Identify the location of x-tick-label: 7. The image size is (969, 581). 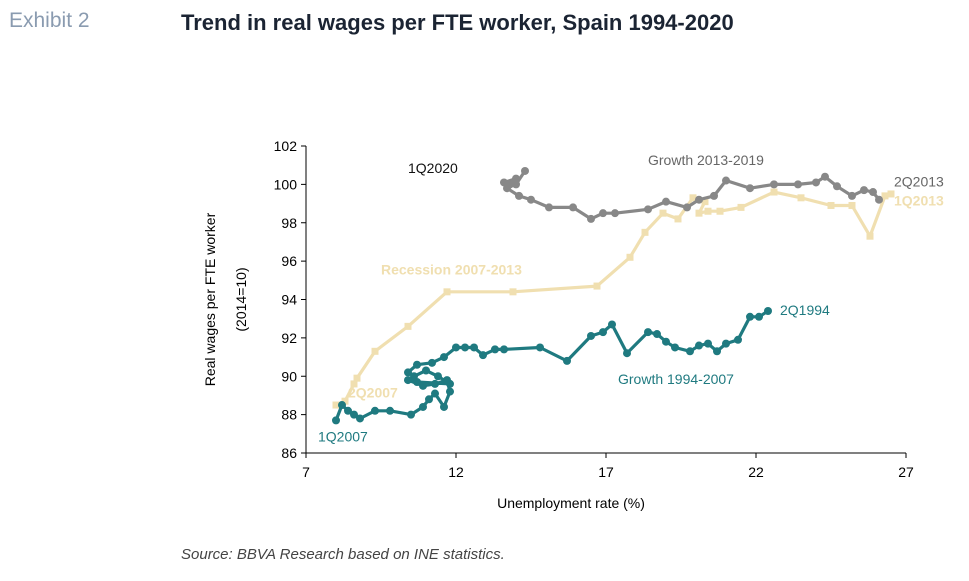
(306, 472).